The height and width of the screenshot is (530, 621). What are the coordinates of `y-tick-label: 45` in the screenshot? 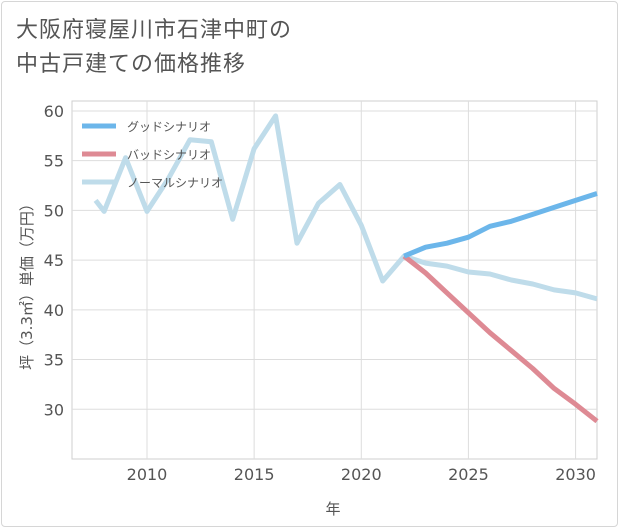 It's located at (54, 260).